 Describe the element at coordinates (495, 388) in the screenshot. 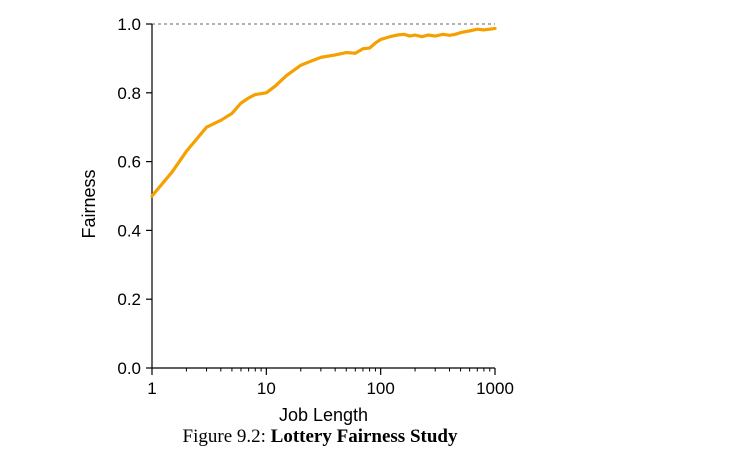

I see `x-tick-label: 1000` at that location.